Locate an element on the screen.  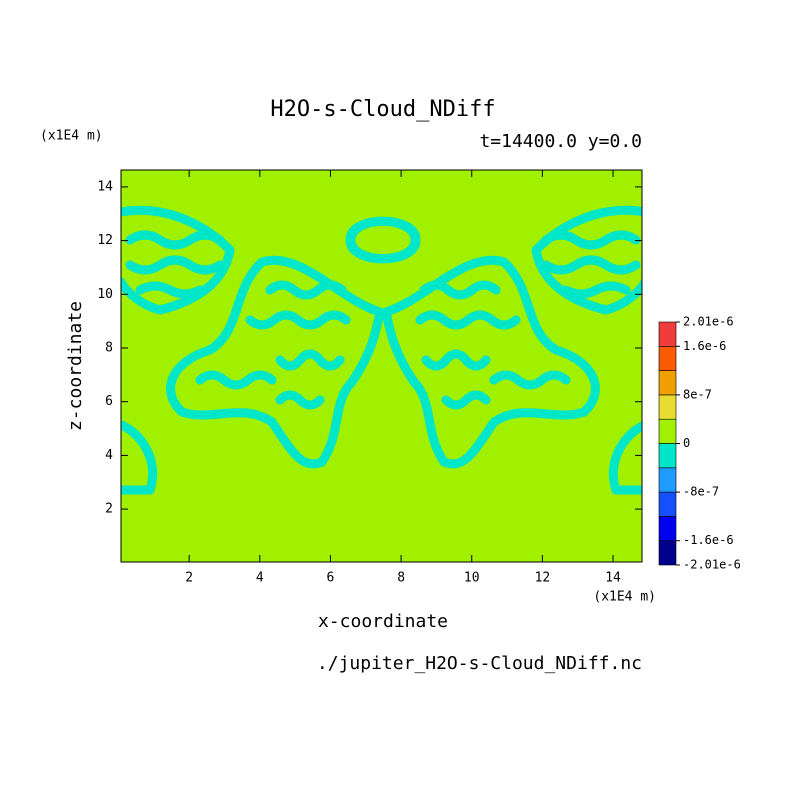
colorbar-label: -8e-7 is located at coordinates (701, 492).